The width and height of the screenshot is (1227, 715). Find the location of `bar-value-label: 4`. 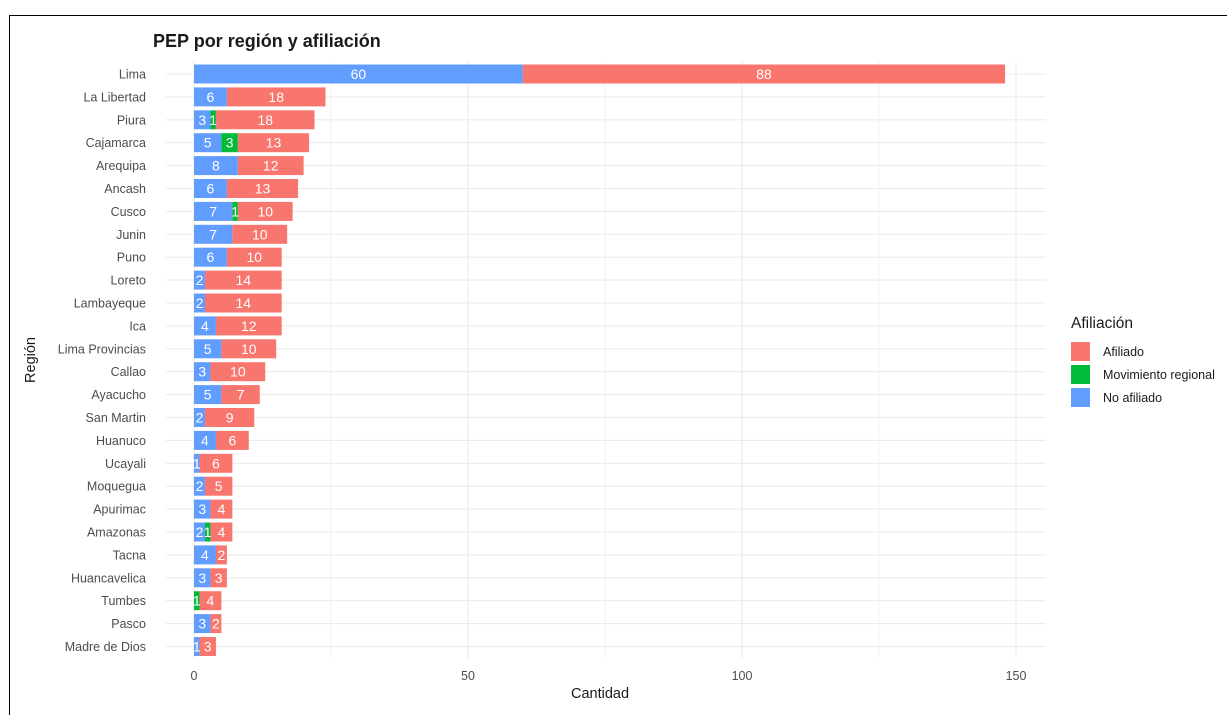

bar-value-label: 4 is located at coordinates (205, 555).